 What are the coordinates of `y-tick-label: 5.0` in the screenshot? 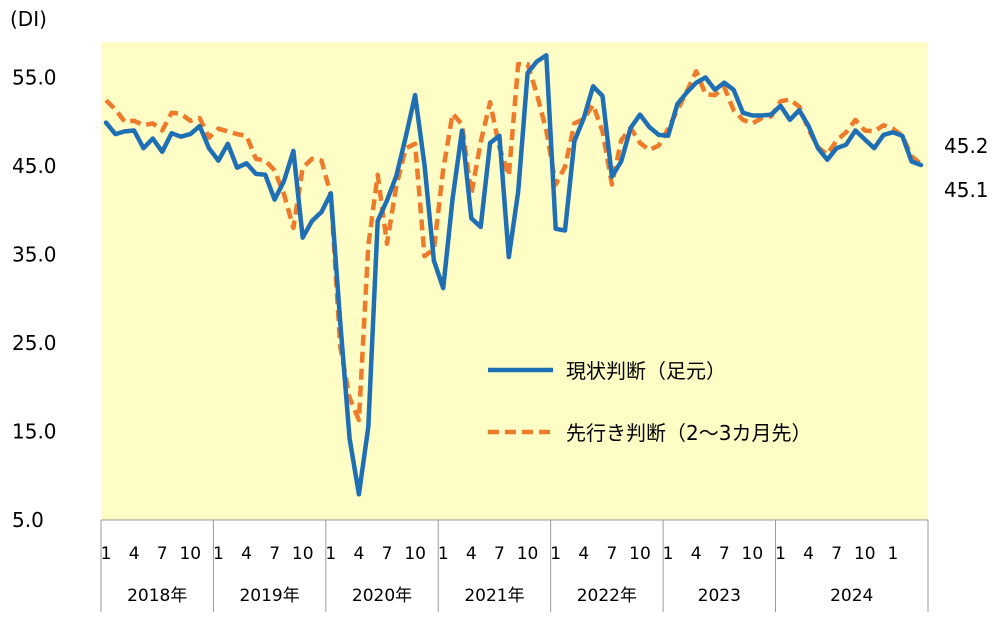 It's located at (28, 520).